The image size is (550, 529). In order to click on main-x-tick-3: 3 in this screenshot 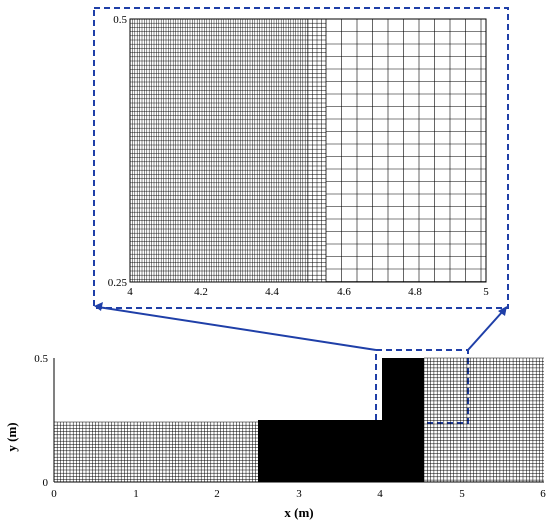, I will do `click(299, 494)`.